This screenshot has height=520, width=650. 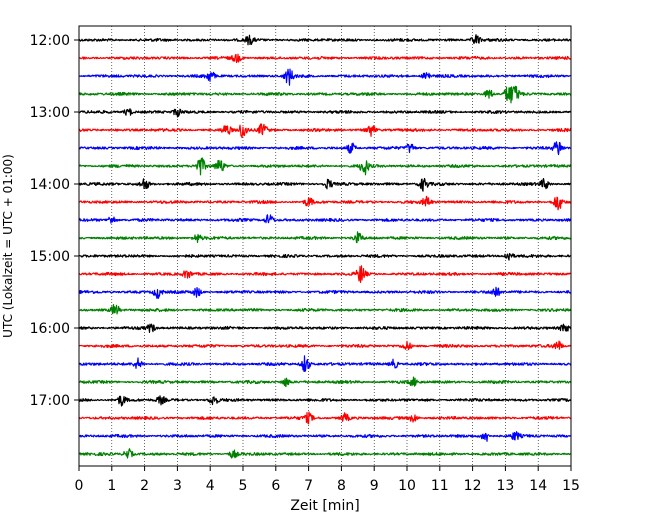 What do you see at coordinates (327, 480) in the screenshot?
I see `x-axis-ticks: 0 1 2 3 4 5 6 7 8 9 10 11 12 13 14 15` at bounding box center [327, 480].